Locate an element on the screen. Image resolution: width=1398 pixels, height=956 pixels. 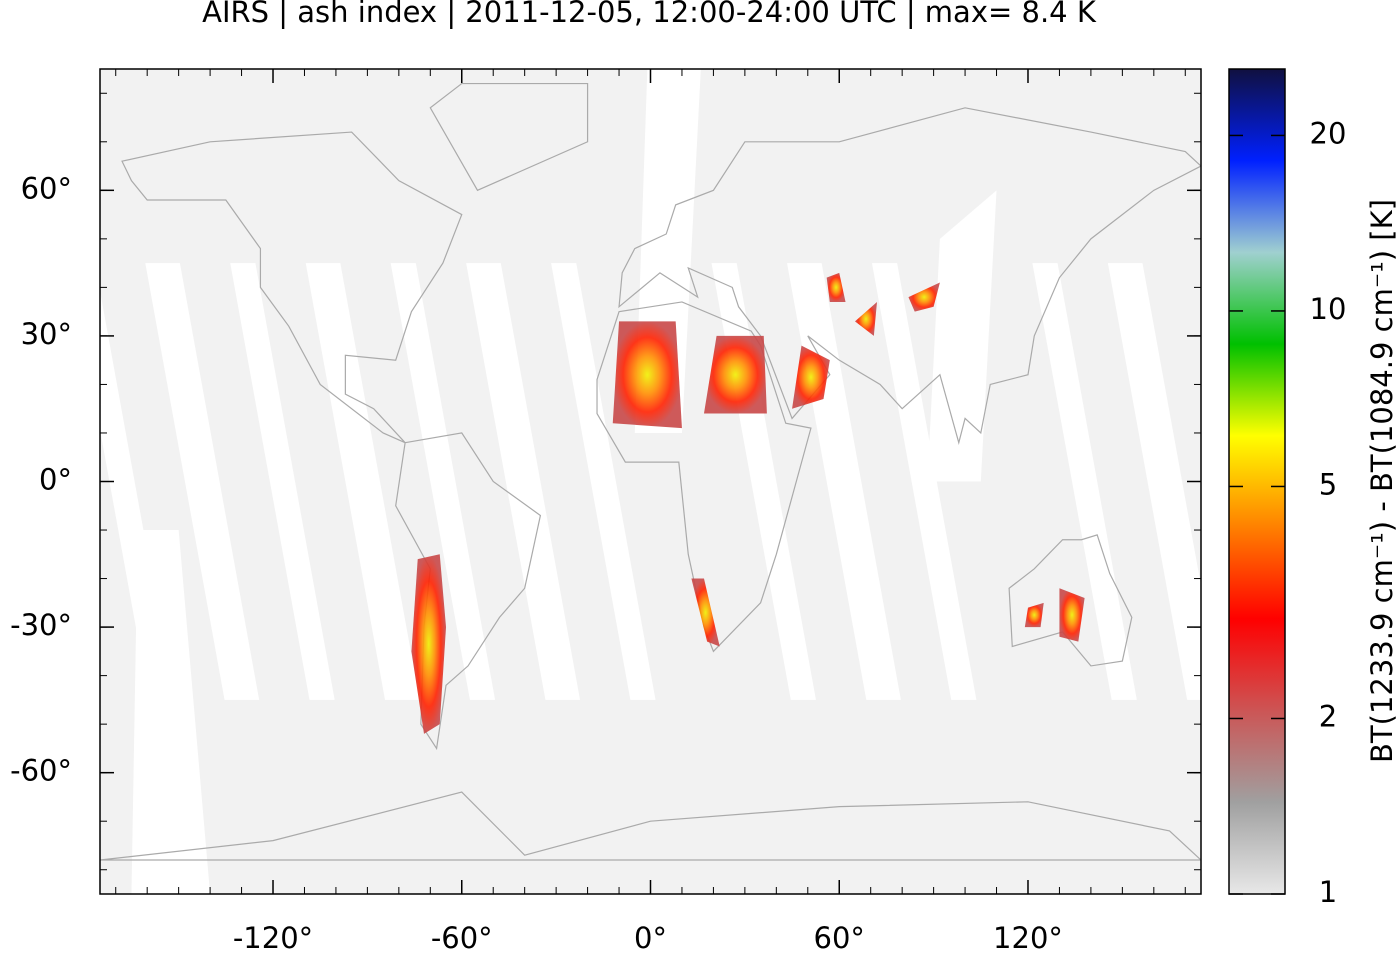
x-tick-label: 60° is located at coordinates (839, 938).